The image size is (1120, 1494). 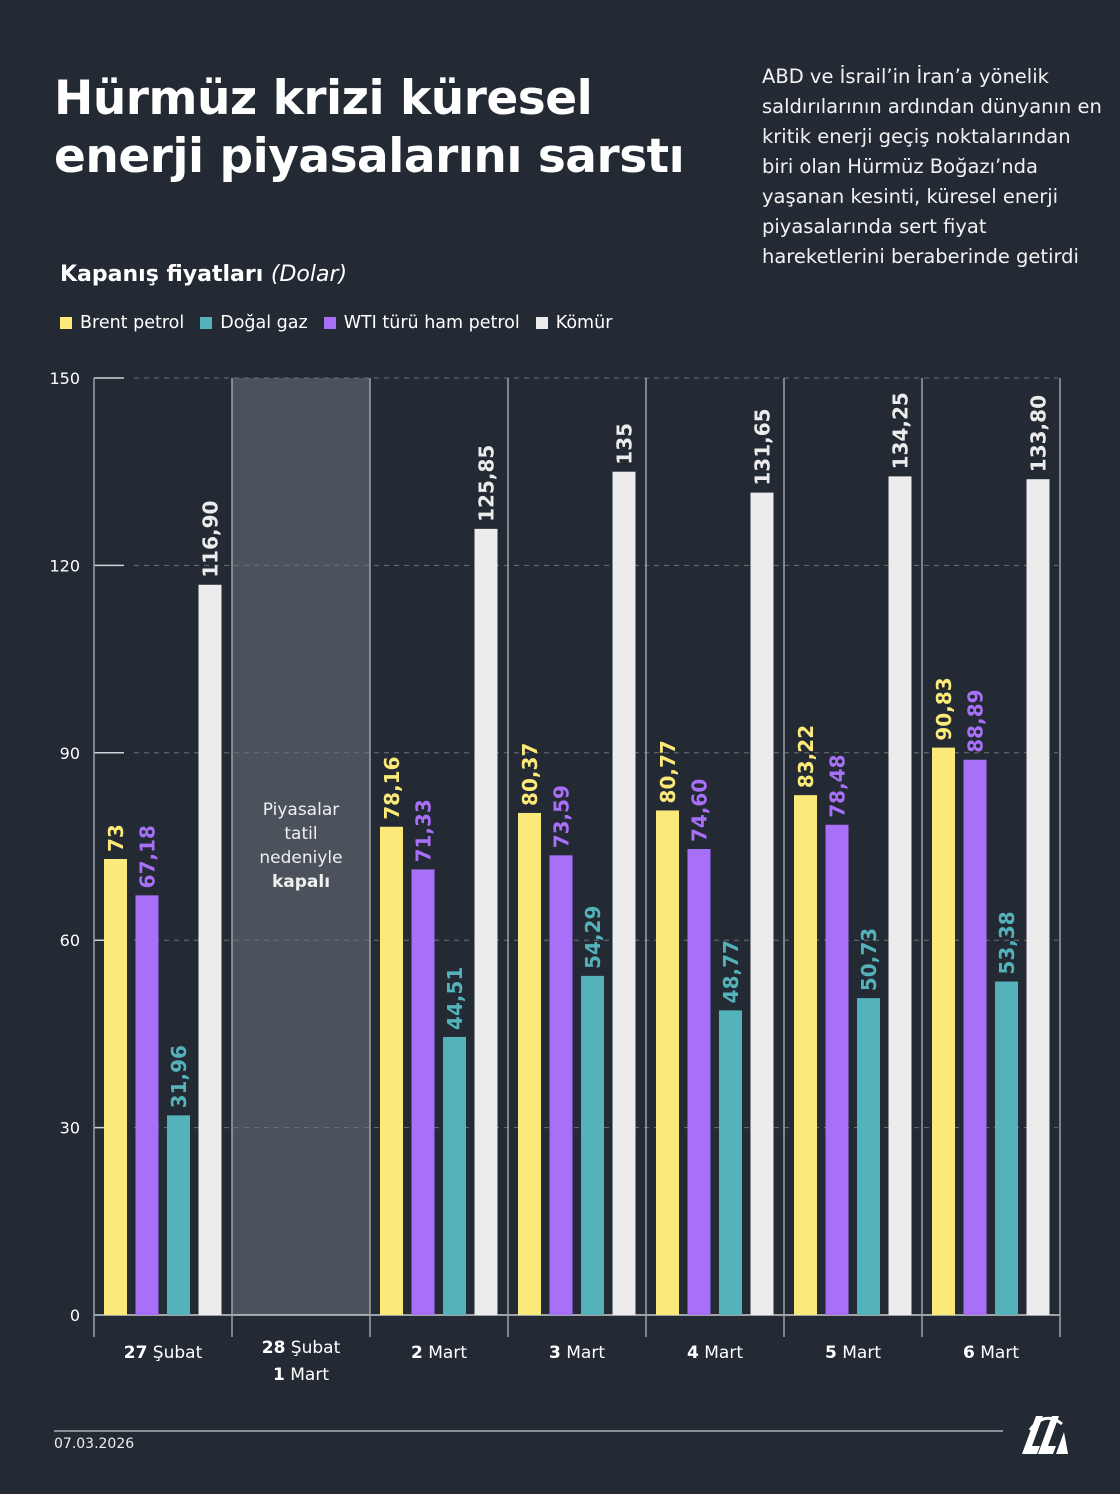 What do you see at coordinates (369, 156) in the screenshot?
I see `title-line-2: enerji piyasalarını sarstı` at bounding box center [369, 156].